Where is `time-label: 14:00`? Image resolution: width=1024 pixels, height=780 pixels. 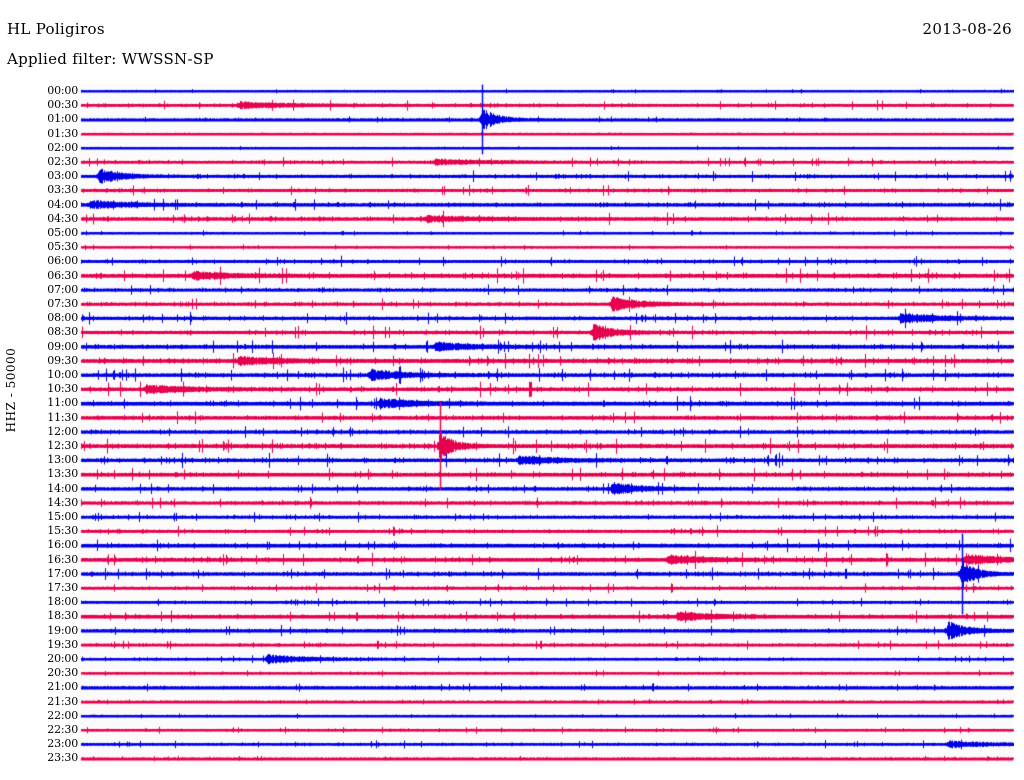
time-label: 14:00 is located at coordinates (62, 488).